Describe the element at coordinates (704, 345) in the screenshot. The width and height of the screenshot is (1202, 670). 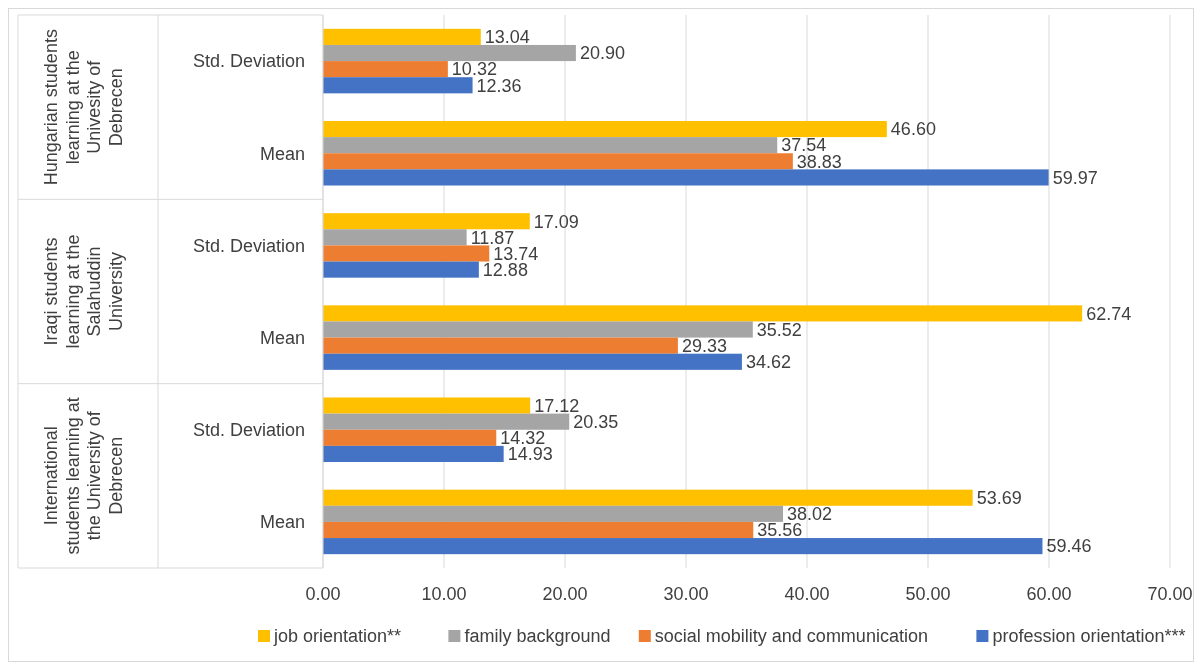
I see `data-label: 29.33` at that location.